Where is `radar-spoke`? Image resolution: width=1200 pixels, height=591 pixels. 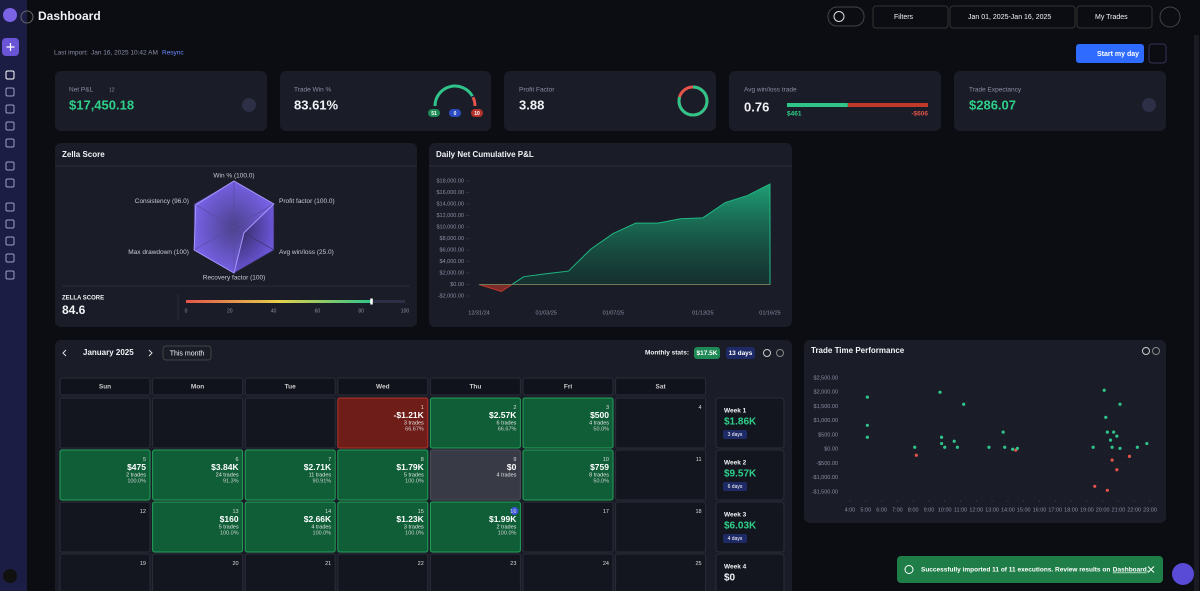 radar-spoke is located at coordinates (214, 215).